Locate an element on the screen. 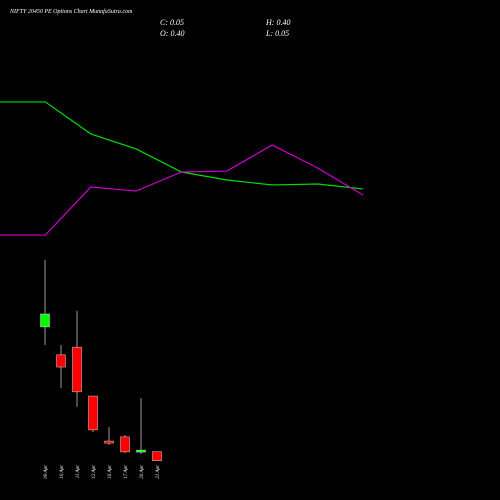 The height and width of the screenshot is (500, 500). info-high: H: 0.40 is located at coordinates (277, 22).